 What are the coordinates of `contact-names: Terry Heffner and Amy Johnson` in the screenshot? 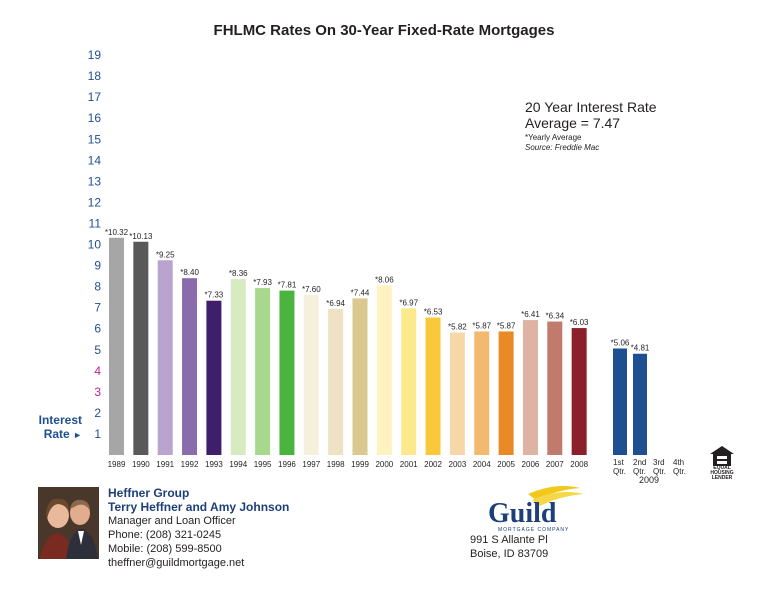 It's located at (199, 507).